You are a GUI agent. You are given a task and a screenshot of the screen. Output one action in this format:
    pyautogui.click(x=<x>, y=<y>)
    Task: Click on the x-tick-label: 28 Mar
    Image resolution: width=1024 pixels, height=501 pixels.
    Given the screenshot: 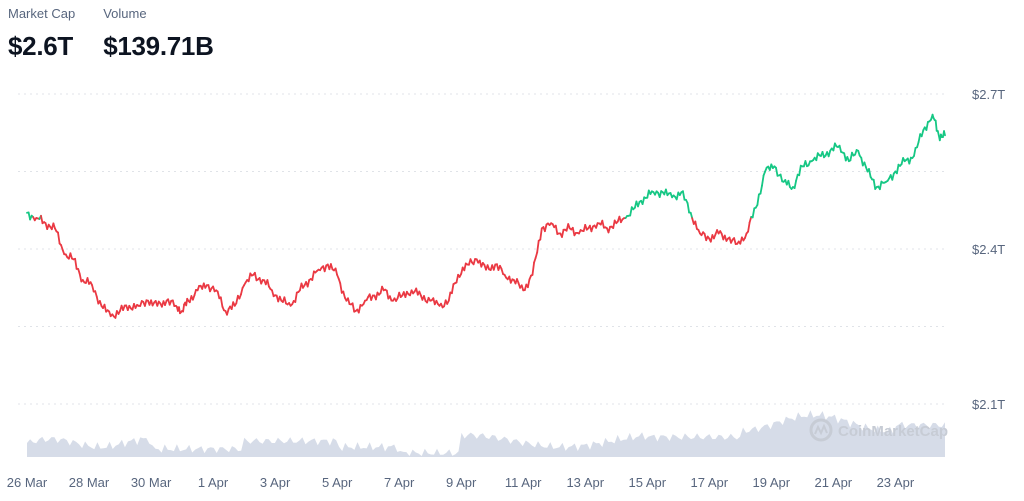 What is the action you would take?
    pyautogui.click(x=89, y=482)
    